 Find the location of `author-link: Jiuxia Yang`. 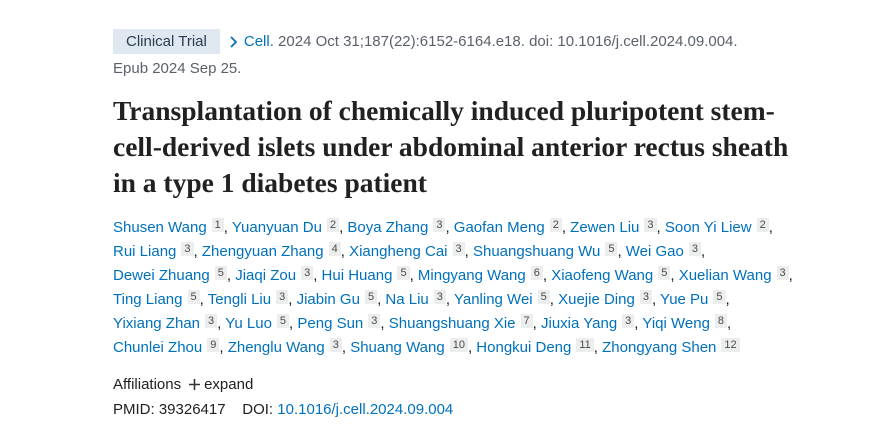

author-link: Jiuxia Yang is located at coordinates (579, 323).